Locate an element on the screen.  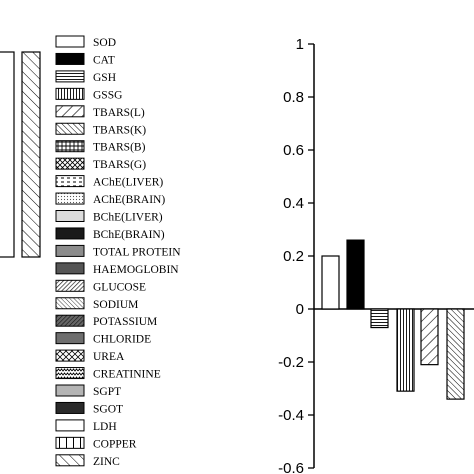
bar-gsh is located at coordinates (379, 318).